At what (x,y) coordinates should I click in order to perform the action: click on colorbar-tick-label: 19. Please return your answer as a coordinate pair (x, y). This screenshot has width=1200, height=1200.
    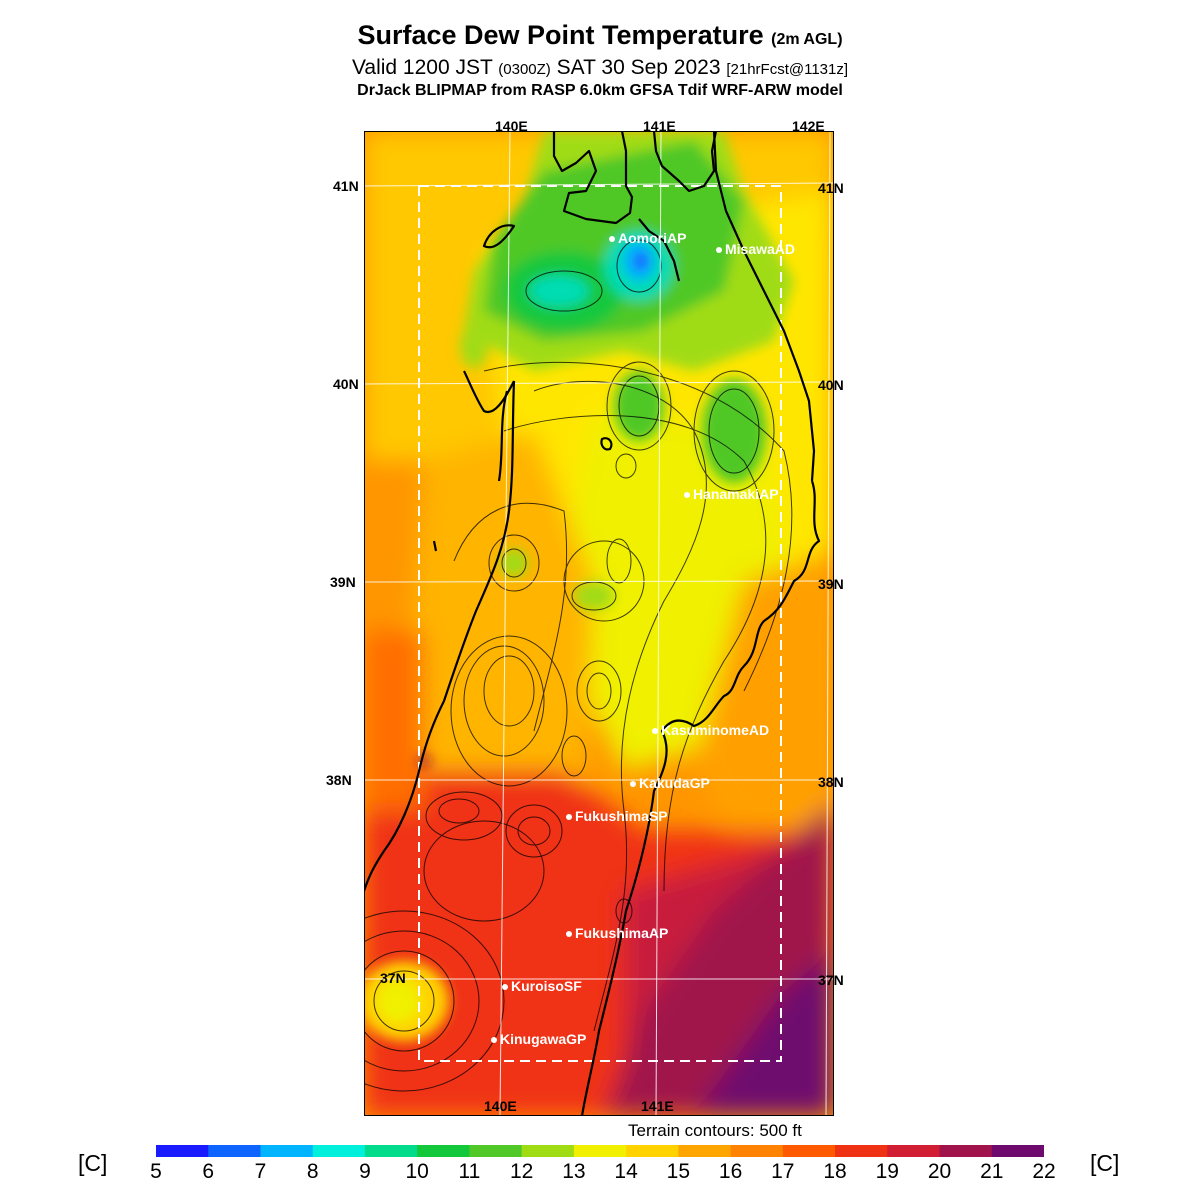
    Looking at the image, I should click on (887, 1171).